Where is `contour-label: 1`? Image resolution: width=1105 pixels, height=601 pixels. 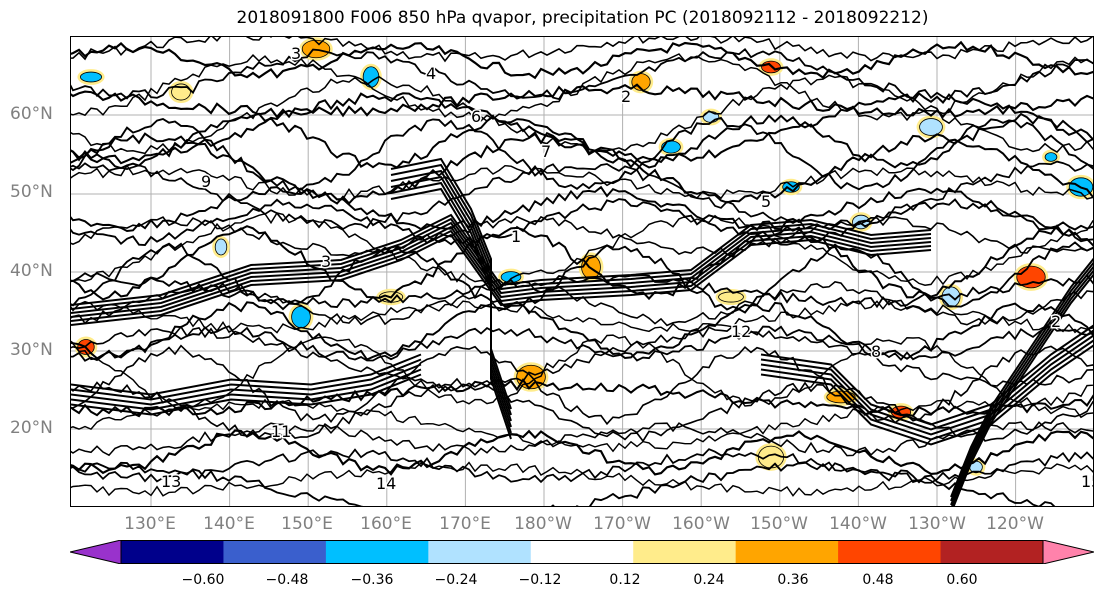
contour-label: 1 is located at coordinates (516, 236).